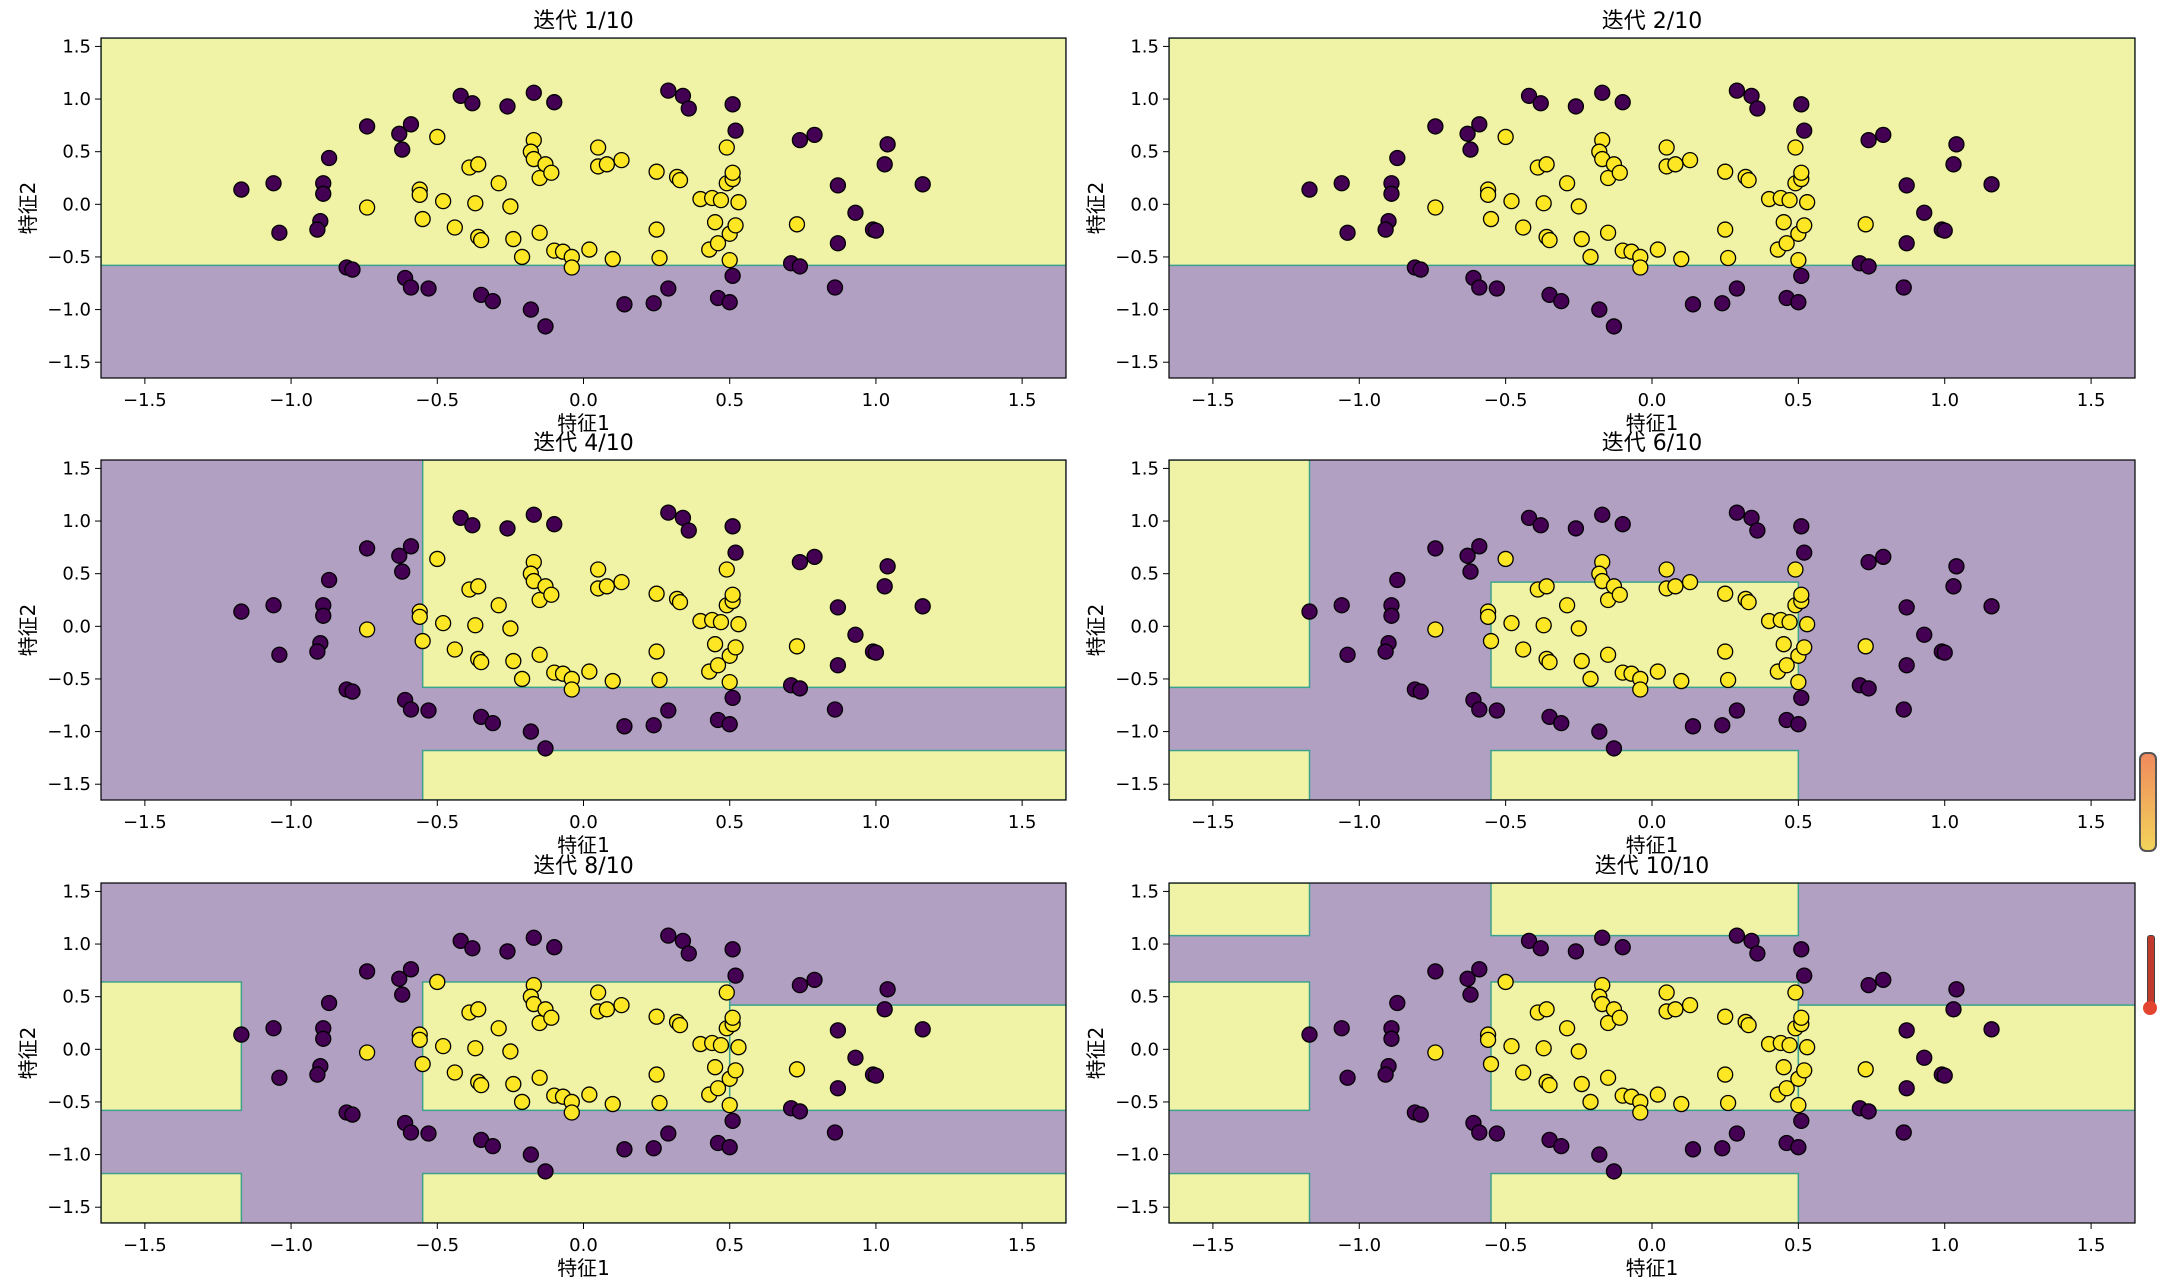 The image size is (2157, 1281). I want to click on y-tick-label: 1.5, so click(1144, 46).